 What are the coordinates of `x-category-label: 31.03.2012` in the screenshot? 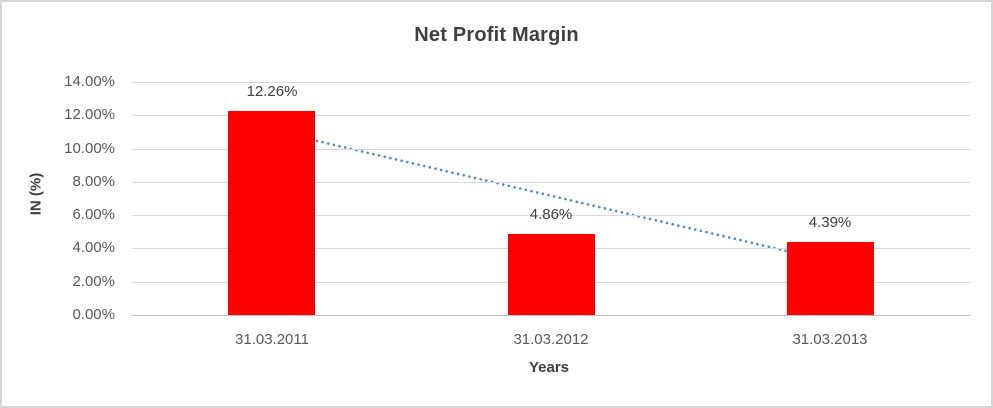 It's located at (551, 339).